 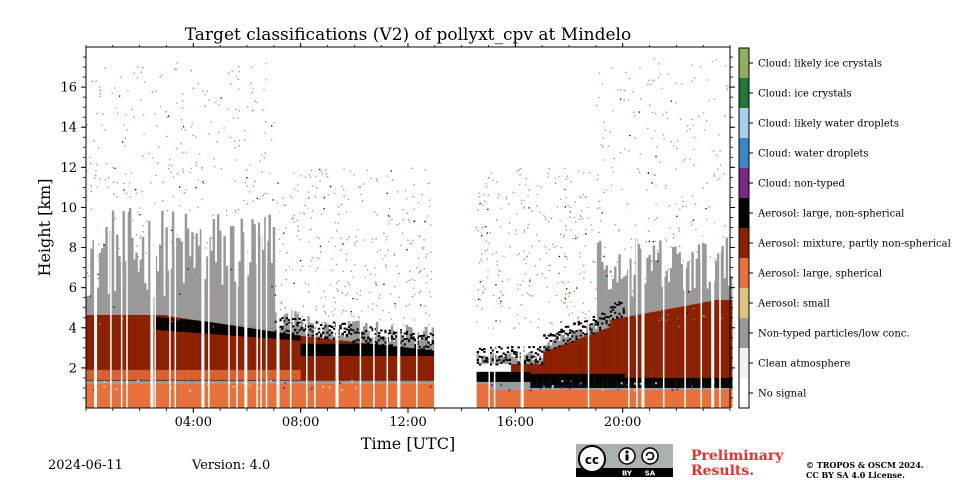 What do you see at coordinates (68, 168) in the screenshot?
I see `y-tick-label: 12` at bounding box center [68, 168].